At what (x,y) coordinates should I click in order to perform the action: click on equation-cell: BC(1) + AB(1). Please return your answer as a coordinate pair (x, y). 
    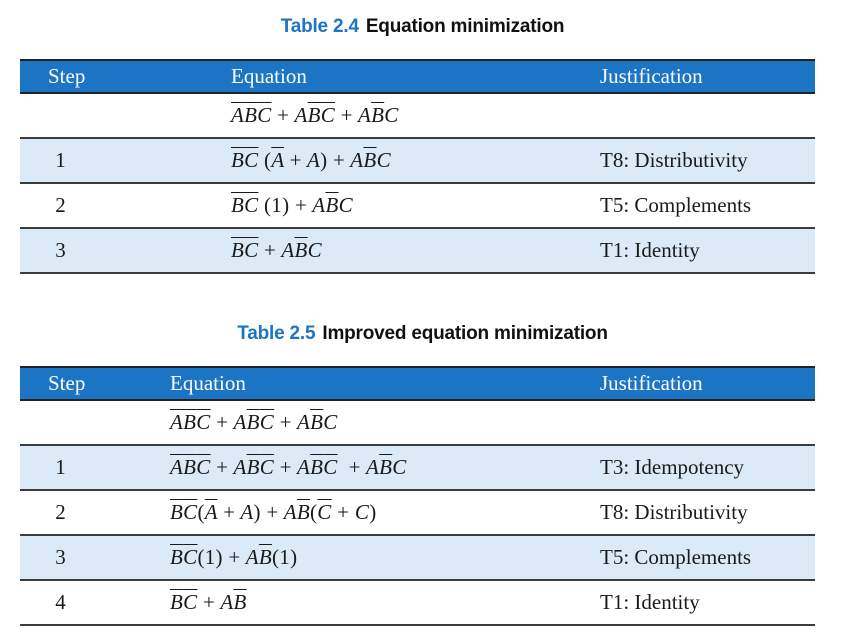
    Looking at the image, I should click on (352, 558).